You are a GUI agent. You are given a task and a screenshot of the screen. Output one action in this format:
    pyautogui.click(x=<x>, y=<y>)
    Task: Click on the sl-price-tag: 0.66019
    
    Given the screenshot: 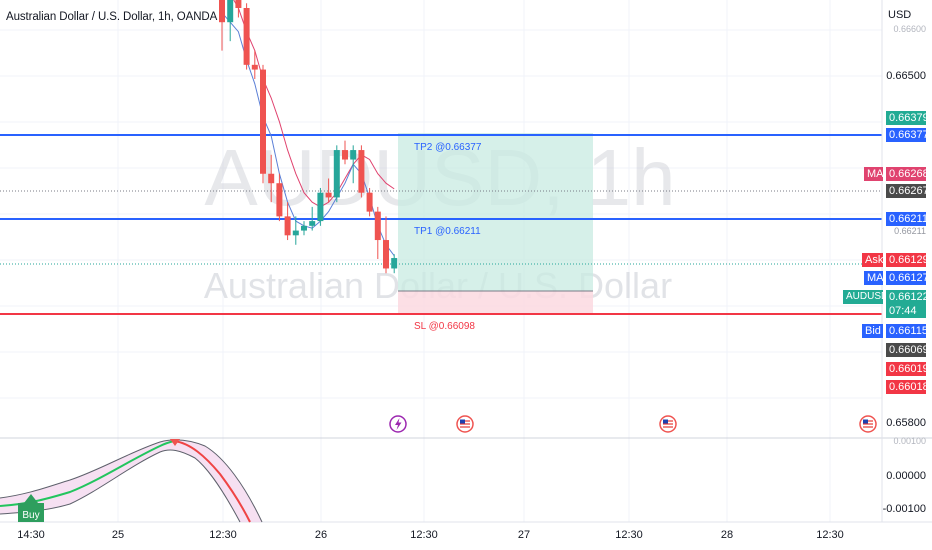 What is the action you would take?
    pyautogui.click(x=907, y=369)
    